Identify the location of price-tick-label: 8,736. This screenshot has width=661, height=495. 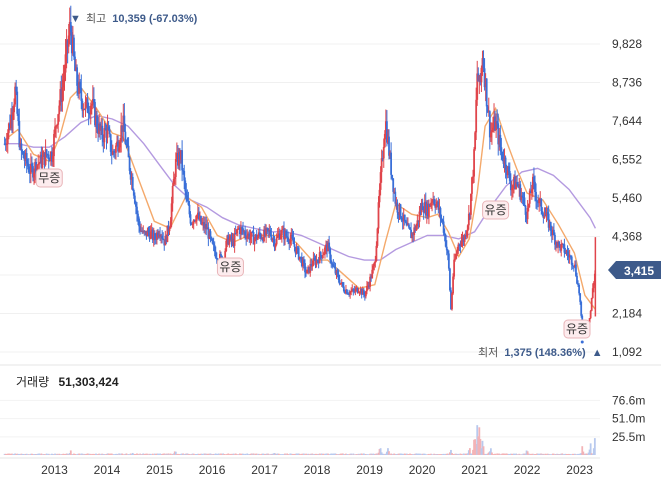
(627, 83).